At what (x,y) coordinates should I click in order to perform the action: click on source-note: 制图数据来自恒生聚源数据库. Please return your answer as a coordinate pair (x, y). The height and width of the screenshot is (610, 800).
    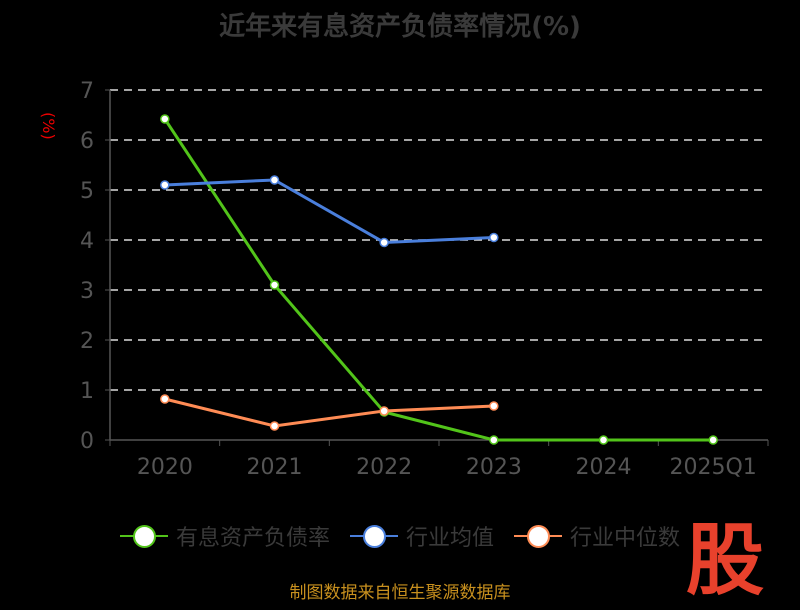
    Looking at the image, I should click on (400, 593).